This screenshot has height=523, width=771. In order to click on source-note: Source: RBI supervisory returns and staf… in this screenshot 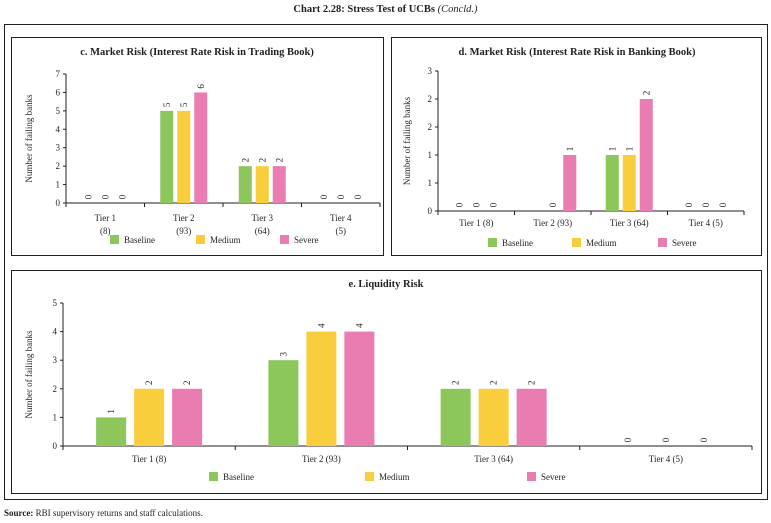, I will do `click(103, 513)`.